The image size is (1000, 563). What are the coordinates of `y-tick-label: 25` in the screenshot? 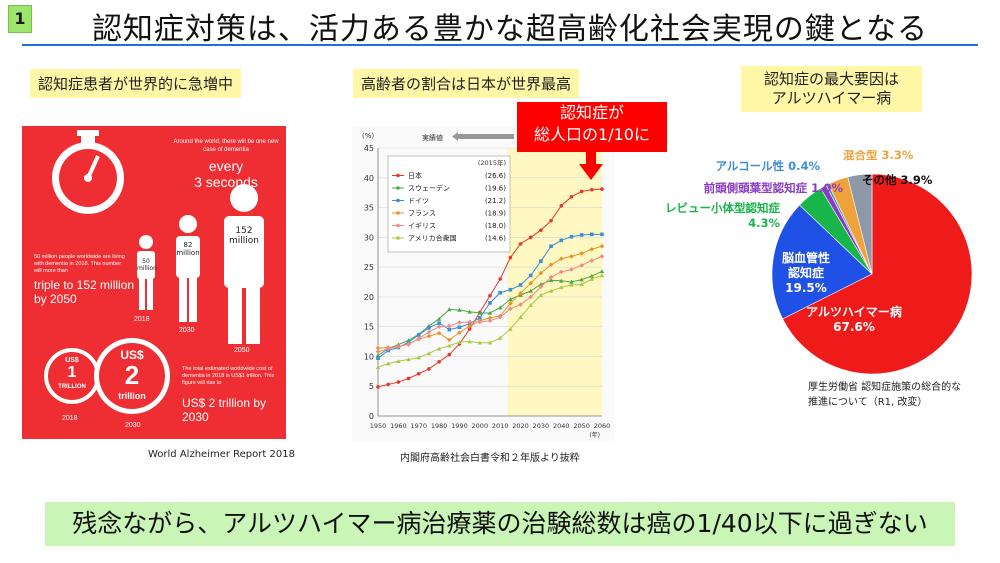 It's located at (369, 267).